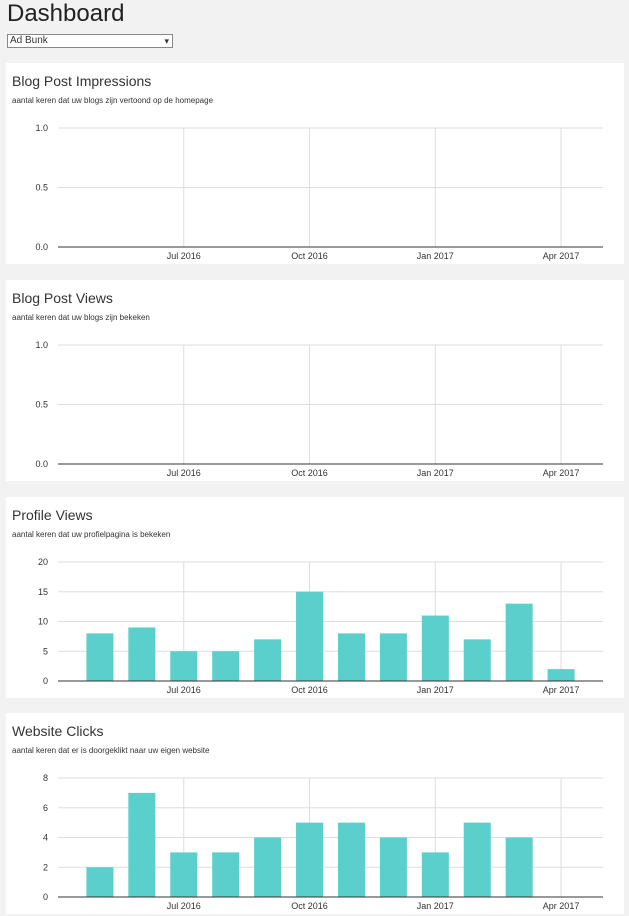 The height and width of the screenshot is (916, 629). I want to click on chart-title: Website Clicks, so click(58, 731).